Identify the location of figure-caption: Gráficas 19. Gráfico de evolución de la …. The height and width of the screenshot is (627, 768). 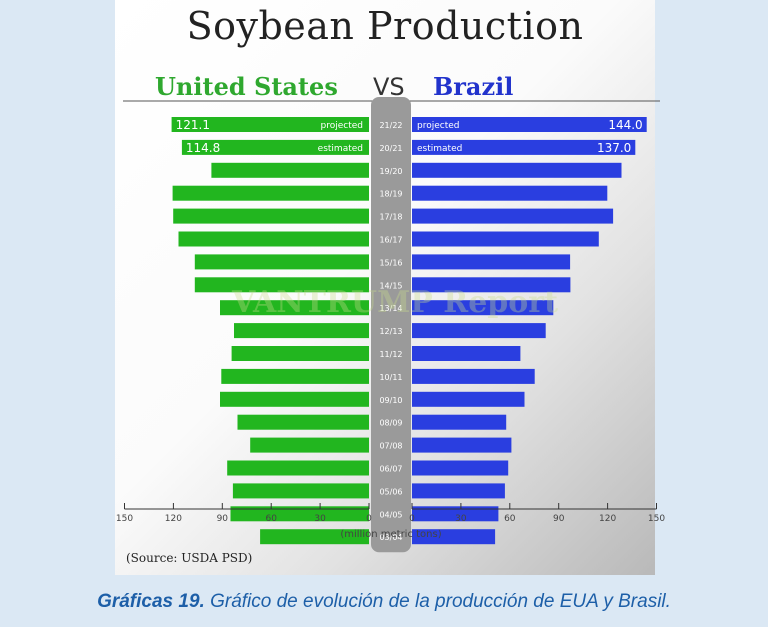
(384, 602).